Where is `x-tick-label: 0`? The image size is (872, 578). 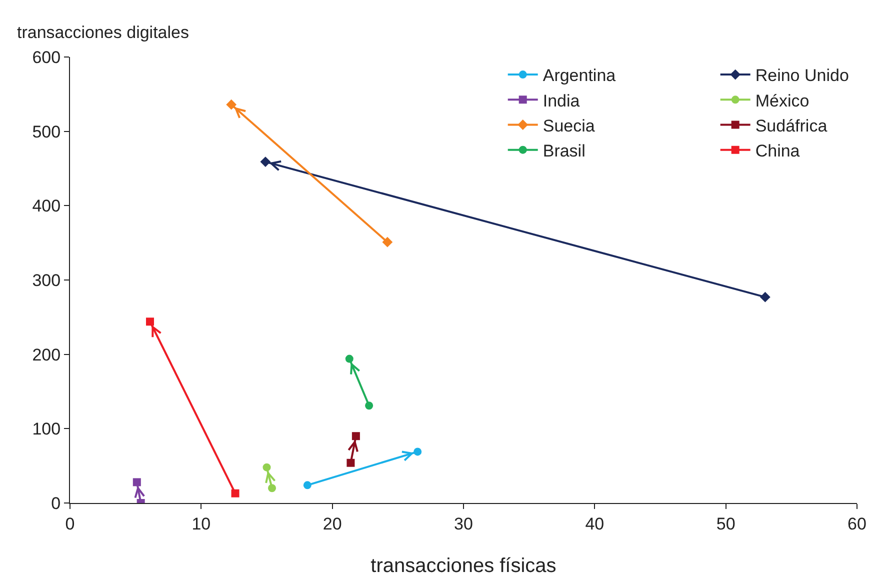 x-tick-label: 0 is located at coordinates (70, 524).